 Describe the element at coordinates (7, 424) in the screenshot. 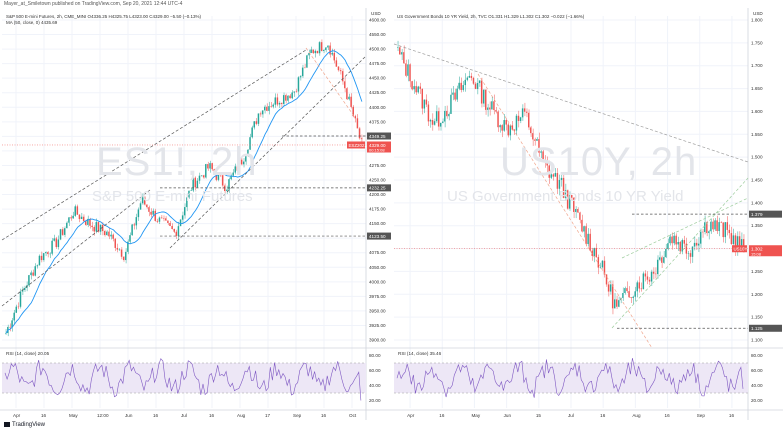

I see `tradingview-logo-icon` at that location.